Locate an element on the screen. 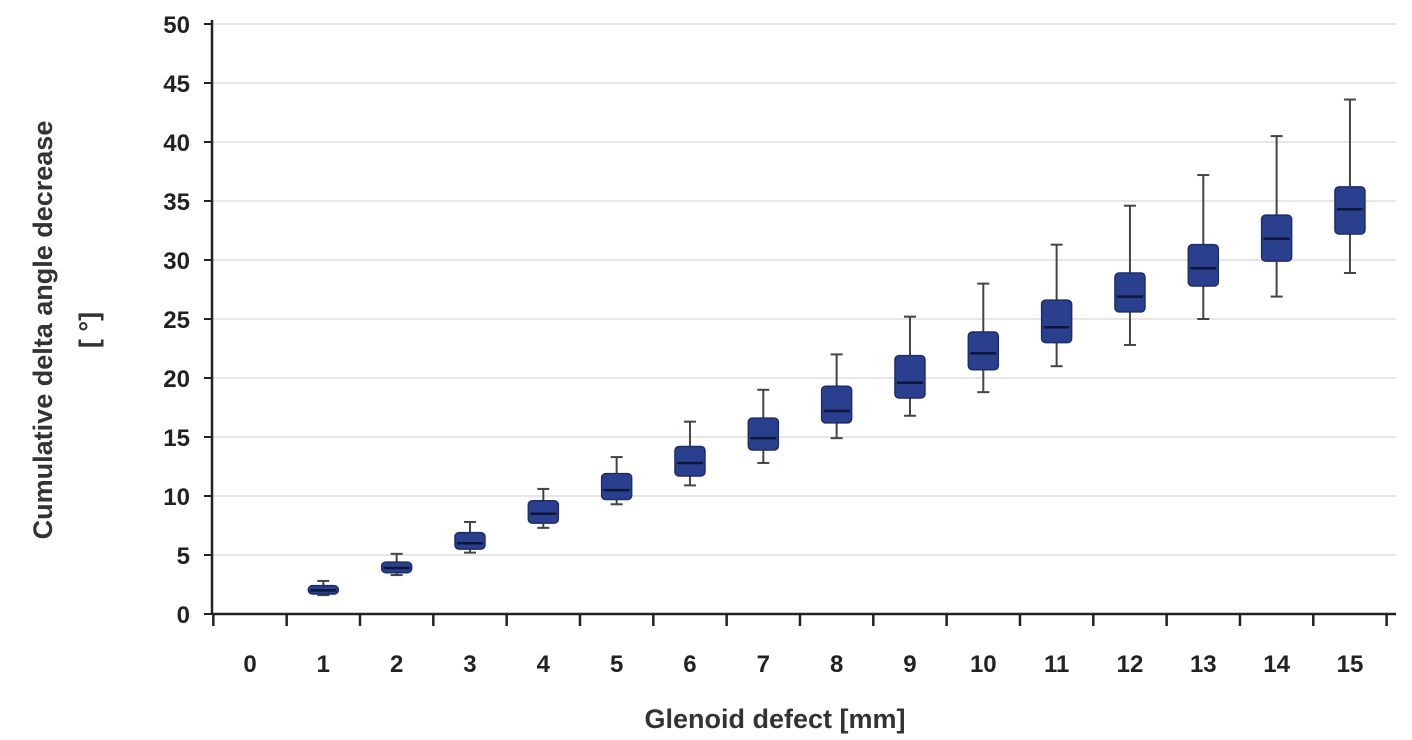 This screenshot has height=740, width=1412. y-tick-label-5: 5 is located at coordinates (183, 556).